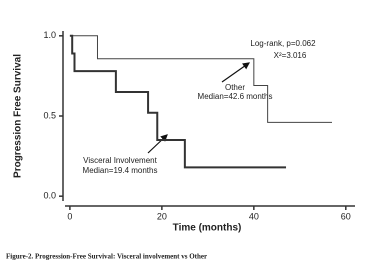 This screenshot has height=267, width=380. I want to click on annotation: X²=3.016, so click(290, 55).